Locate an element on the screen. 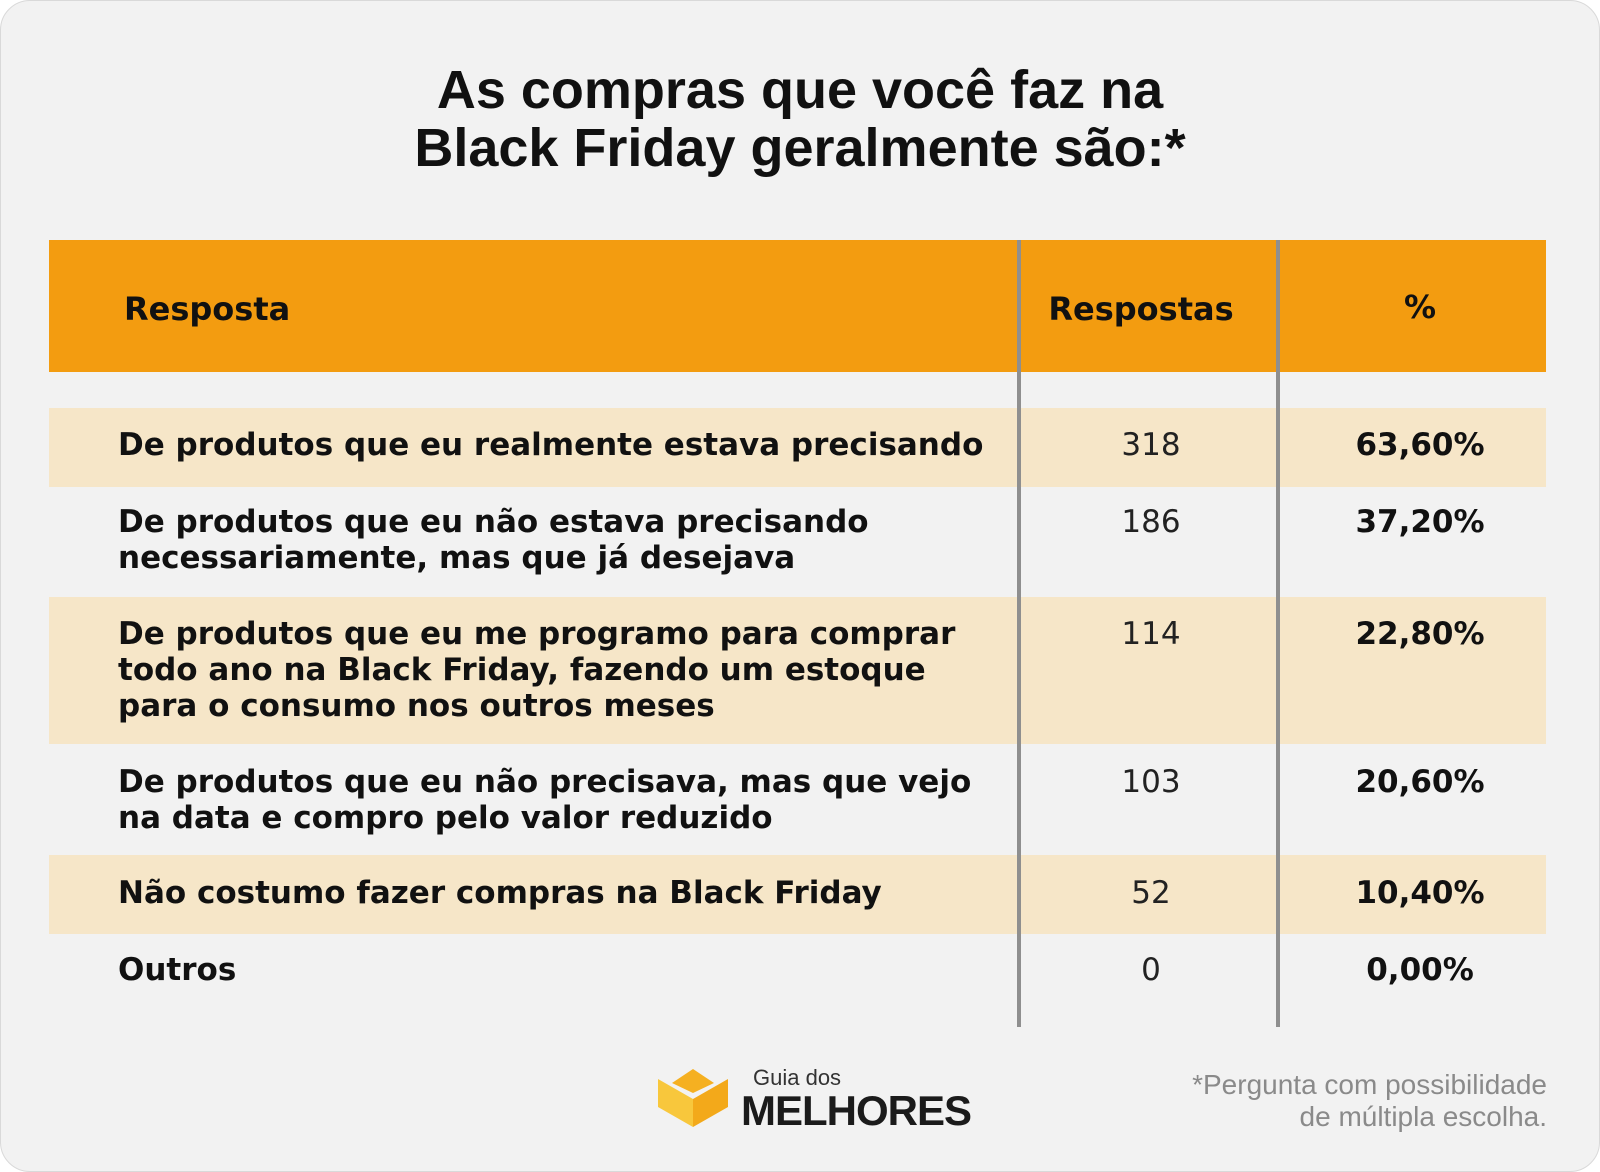 The image size is (1600, 1172). table-header-bar is located at coordinates (797, 306).